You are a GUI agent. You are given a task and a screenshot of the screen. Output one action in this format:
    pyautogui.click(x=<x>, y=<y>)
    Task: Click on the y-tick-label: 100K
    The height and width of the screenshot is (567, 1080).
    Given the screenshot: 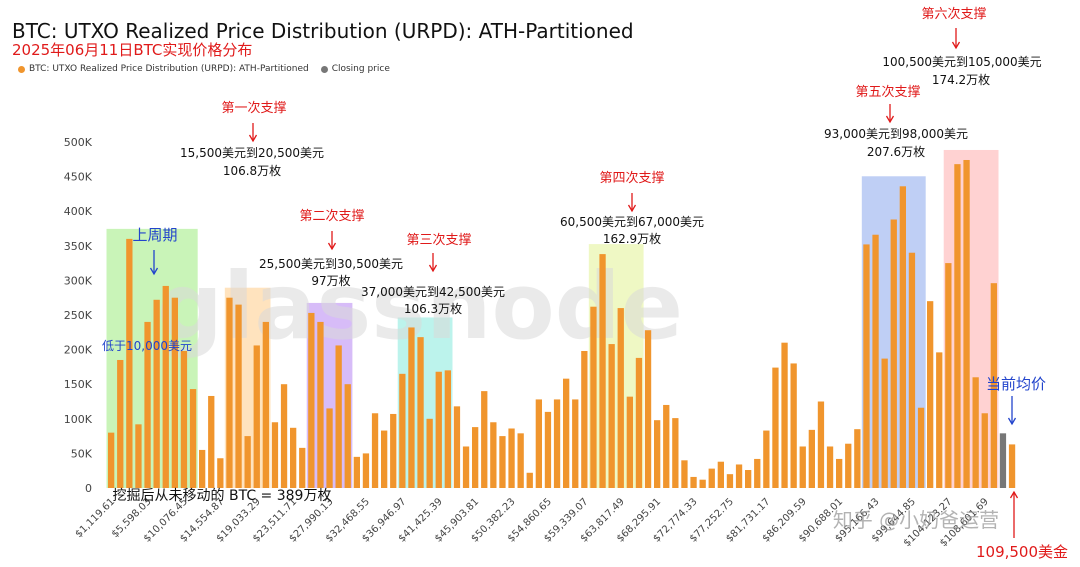 What is the action you would take?
    pyautogui.click(x=78, y=419)
    